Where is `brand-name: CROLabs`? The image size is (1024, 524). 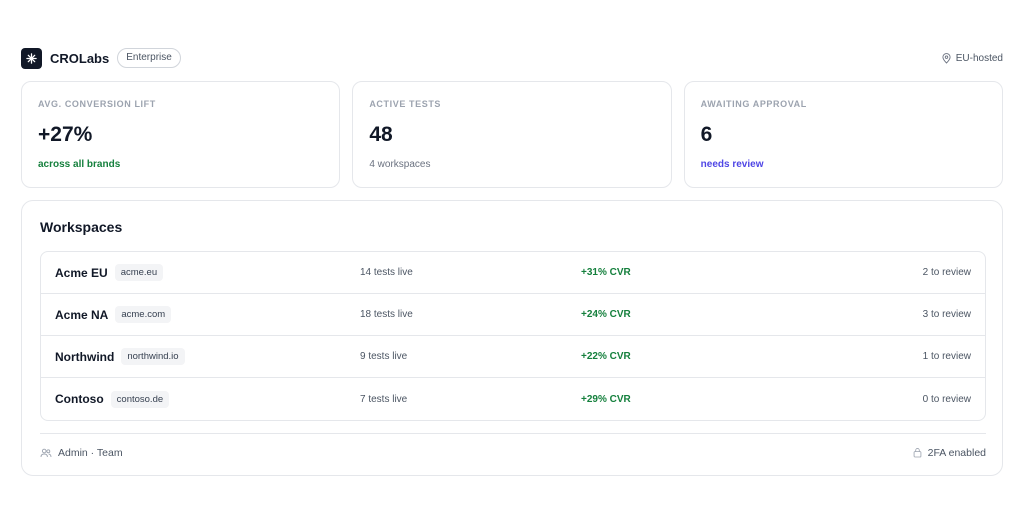
brand-name: CROLabs is located at coordinates (80, 58).